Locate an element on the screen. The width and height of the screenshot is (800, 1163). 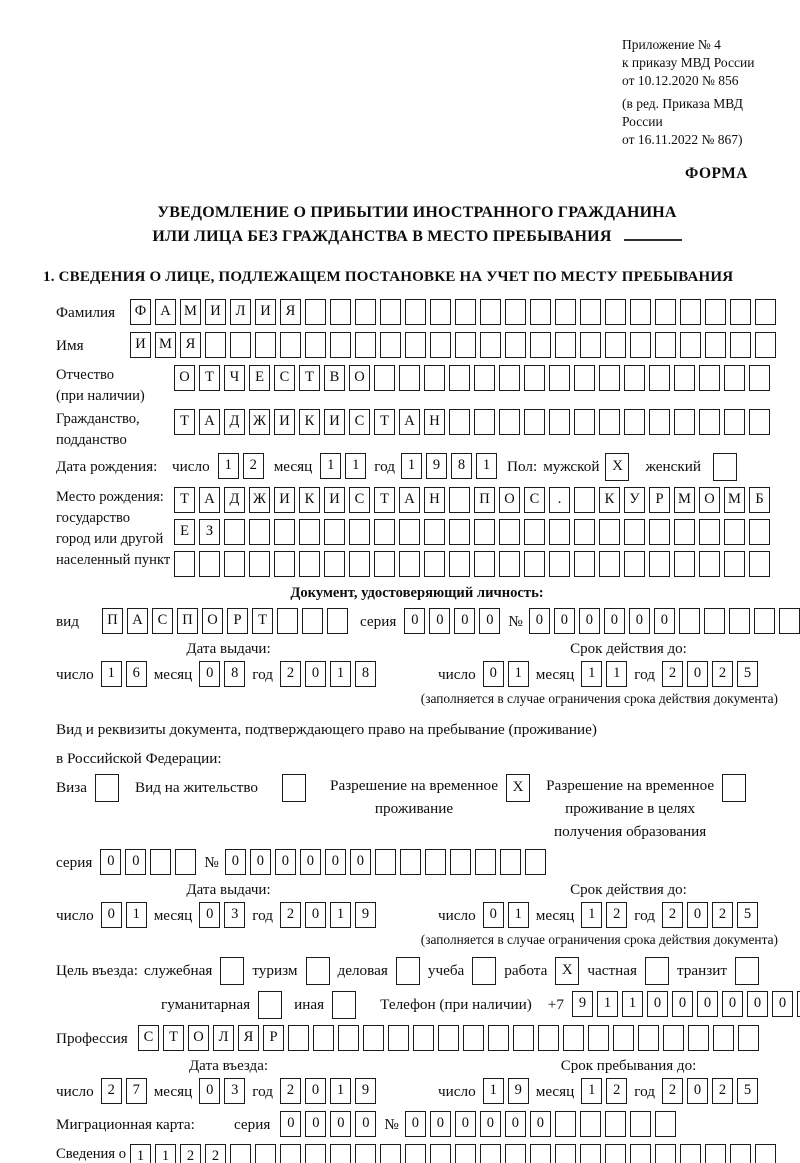
migration-series-label: серия is located at coordinates (252, 1124).